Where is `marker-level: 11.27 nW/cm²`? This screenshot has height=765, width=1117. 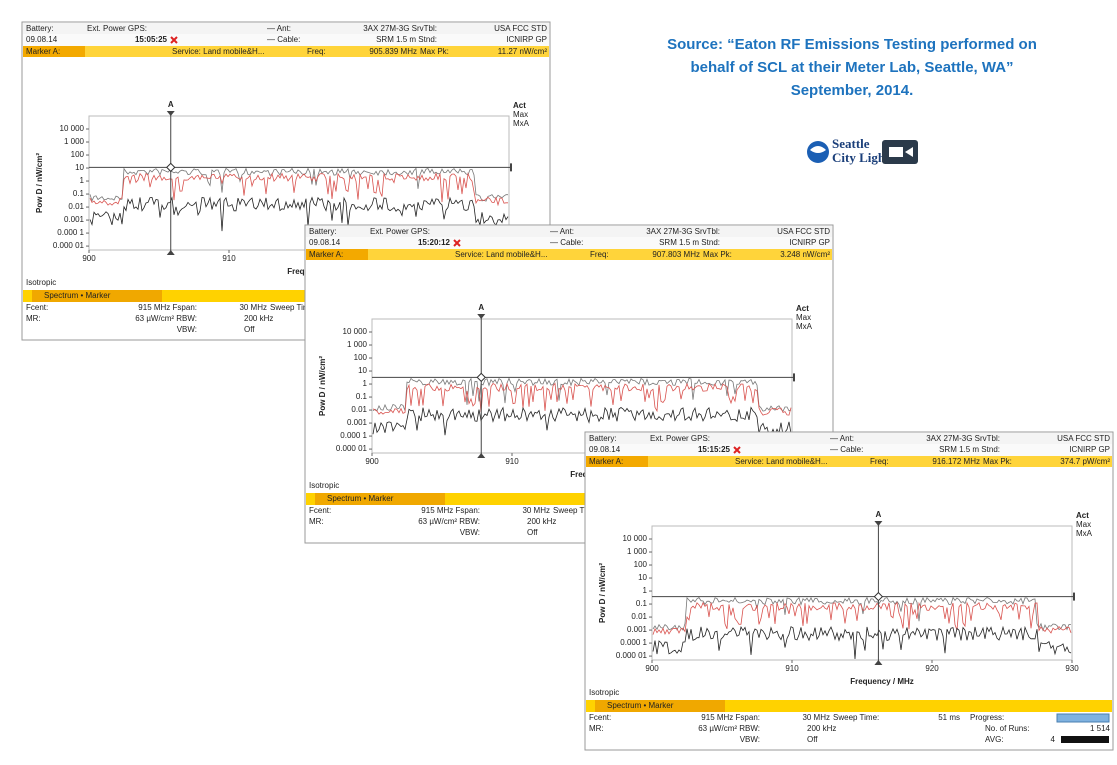
marker-level: 11.27 nW/cm² is located at coordinates (523, 51).